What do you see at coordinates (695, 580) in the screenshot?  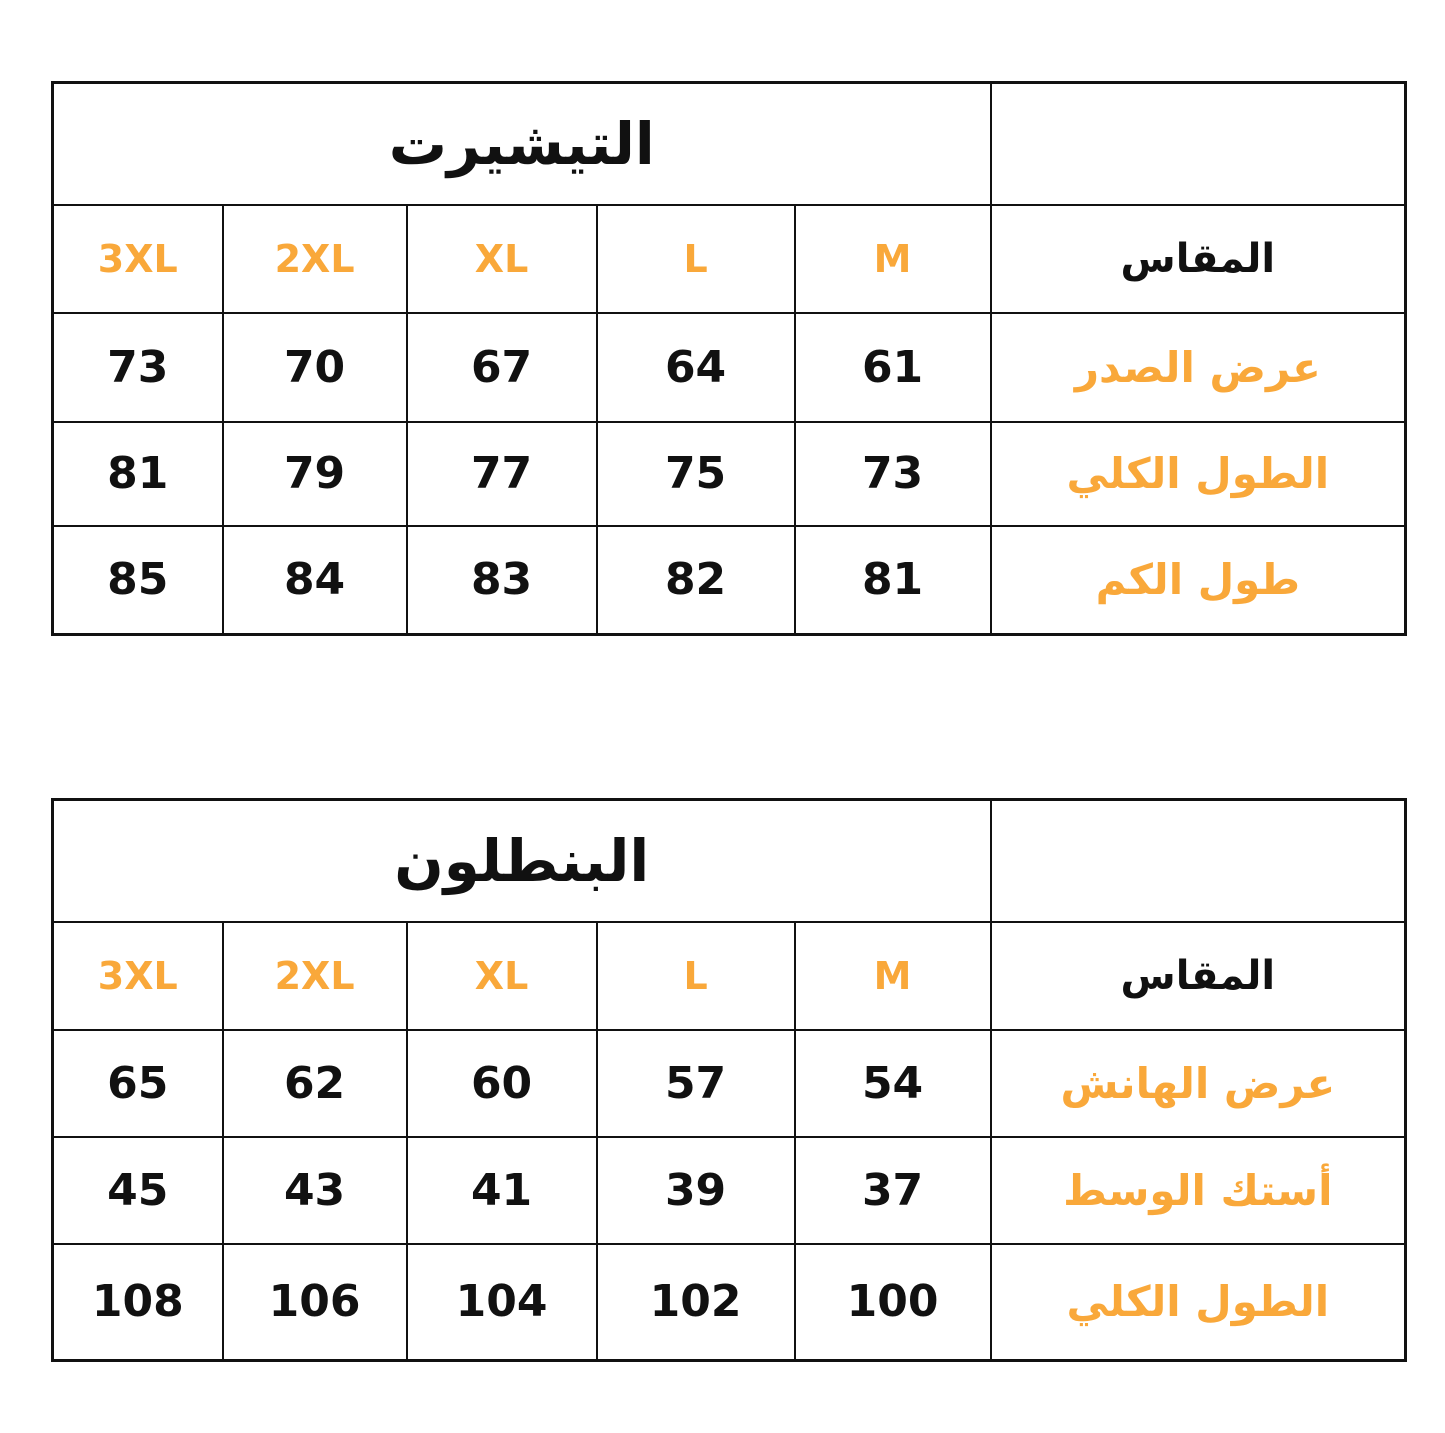 I see `measurement-value: 82` at bounding box center [695, 580].